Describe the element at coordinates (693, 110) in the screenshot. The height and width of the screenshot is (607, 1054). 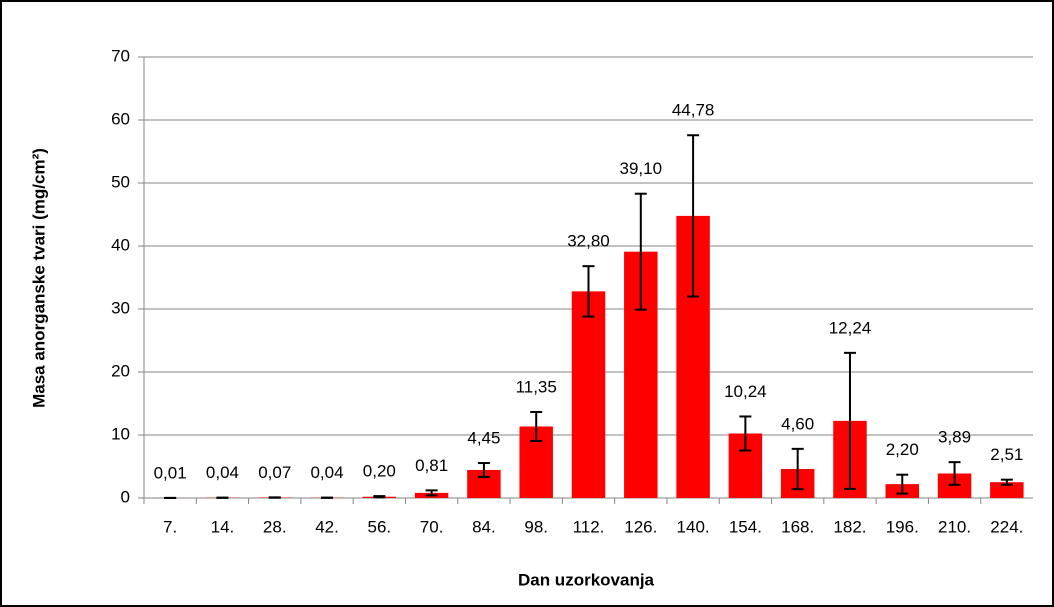
I see `data-label: 44,78` at that location.